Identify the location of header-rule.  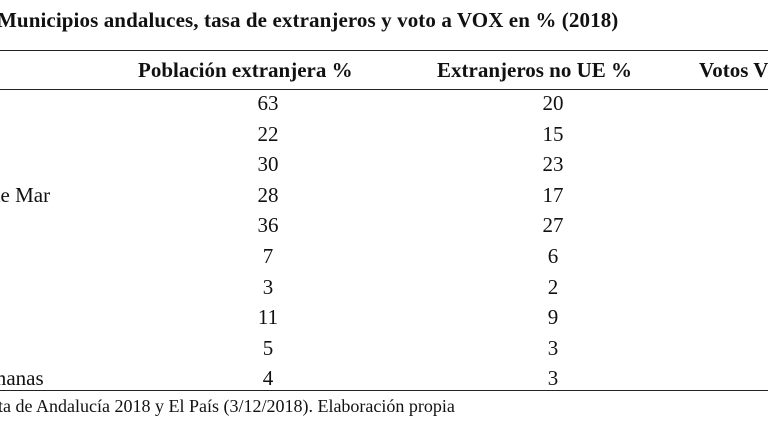
(384, 89).